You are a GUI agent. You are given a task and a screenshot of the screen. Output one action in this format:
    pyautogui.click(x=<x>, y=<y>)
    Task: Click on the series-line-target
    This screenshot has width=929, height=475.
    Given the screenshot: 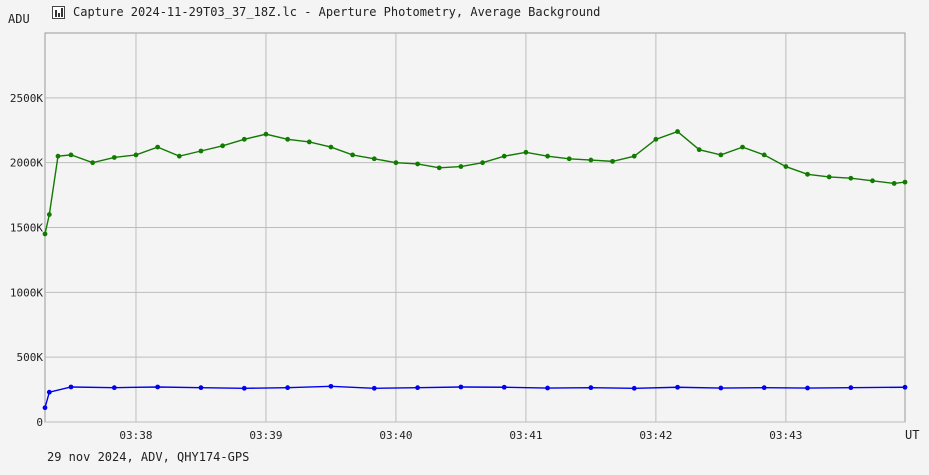 What is the action you would take?
    pyautogui.click(x=475, y=396)
    